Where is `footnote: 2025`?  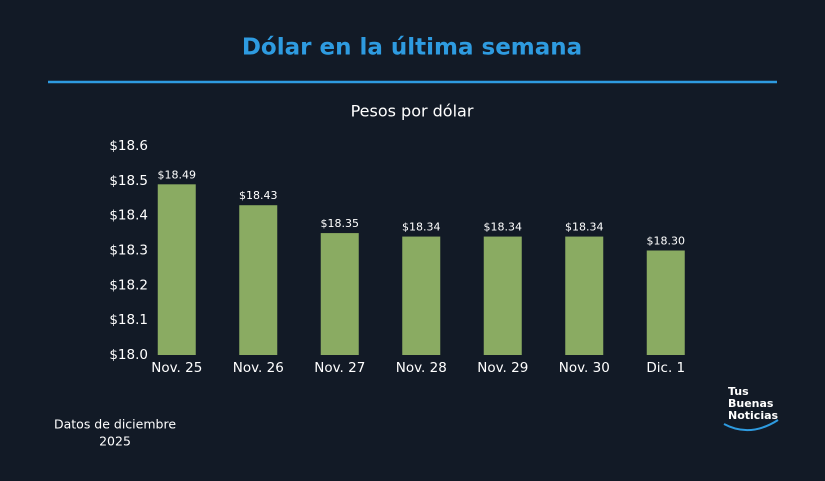
footnote: 2025 is located at coordinates (115, 441).